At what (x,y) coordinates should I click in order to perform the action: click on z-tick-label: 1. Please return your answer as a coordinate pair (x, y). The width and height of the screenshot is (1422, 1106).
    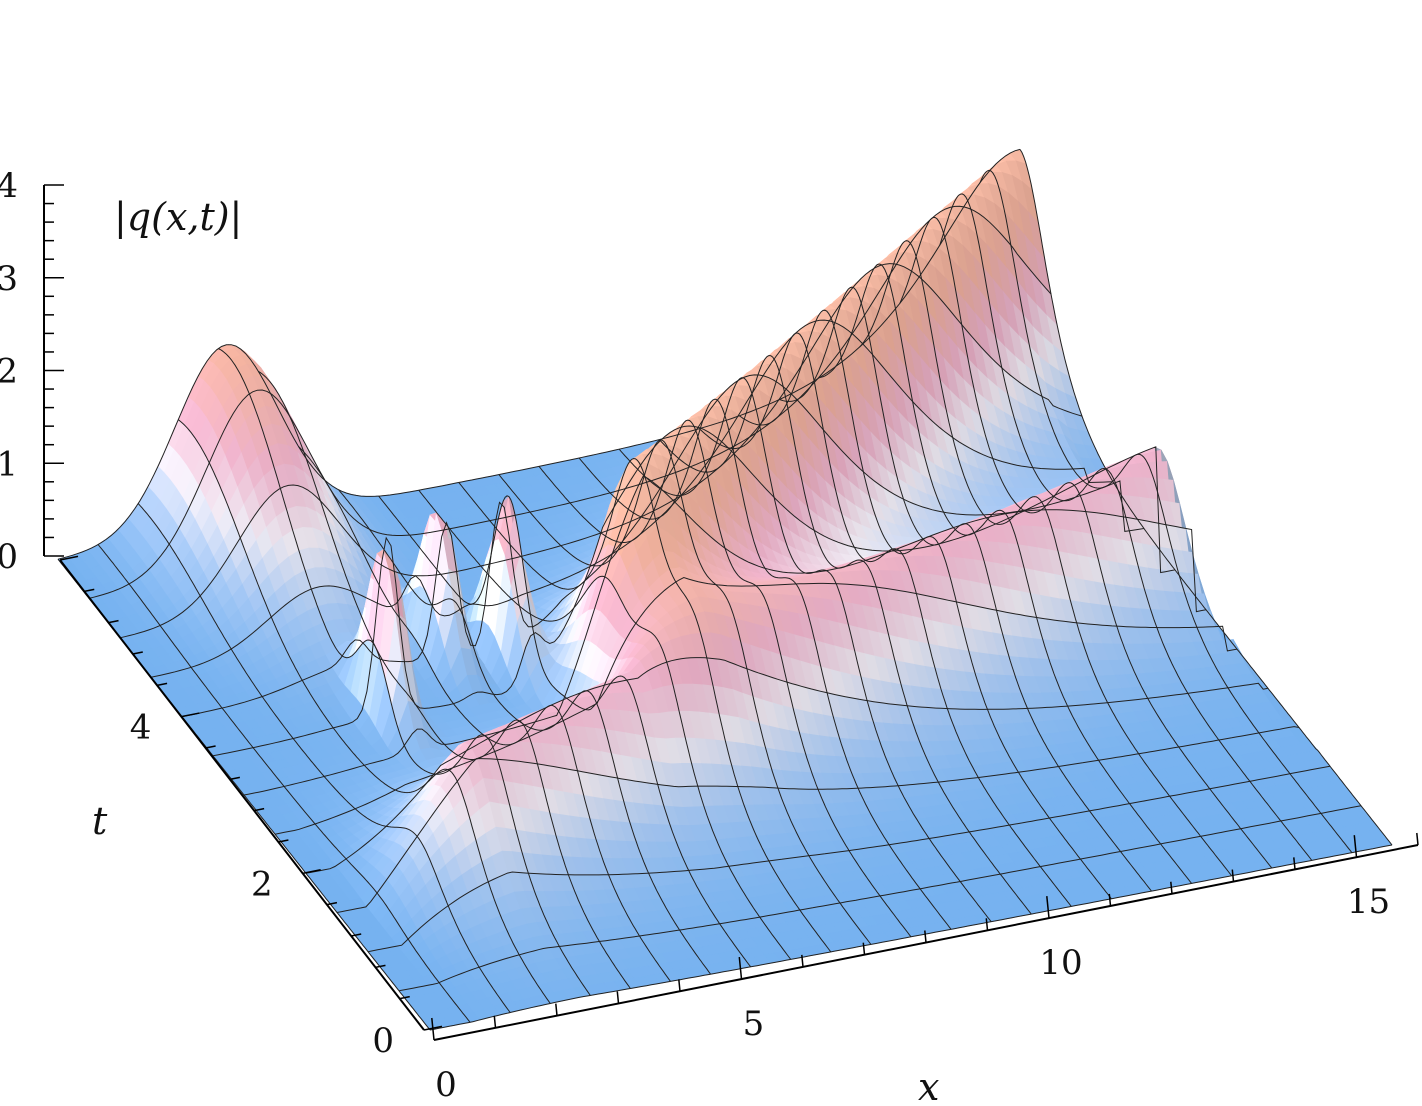
    Looking at the image, I should click on (9, 464).